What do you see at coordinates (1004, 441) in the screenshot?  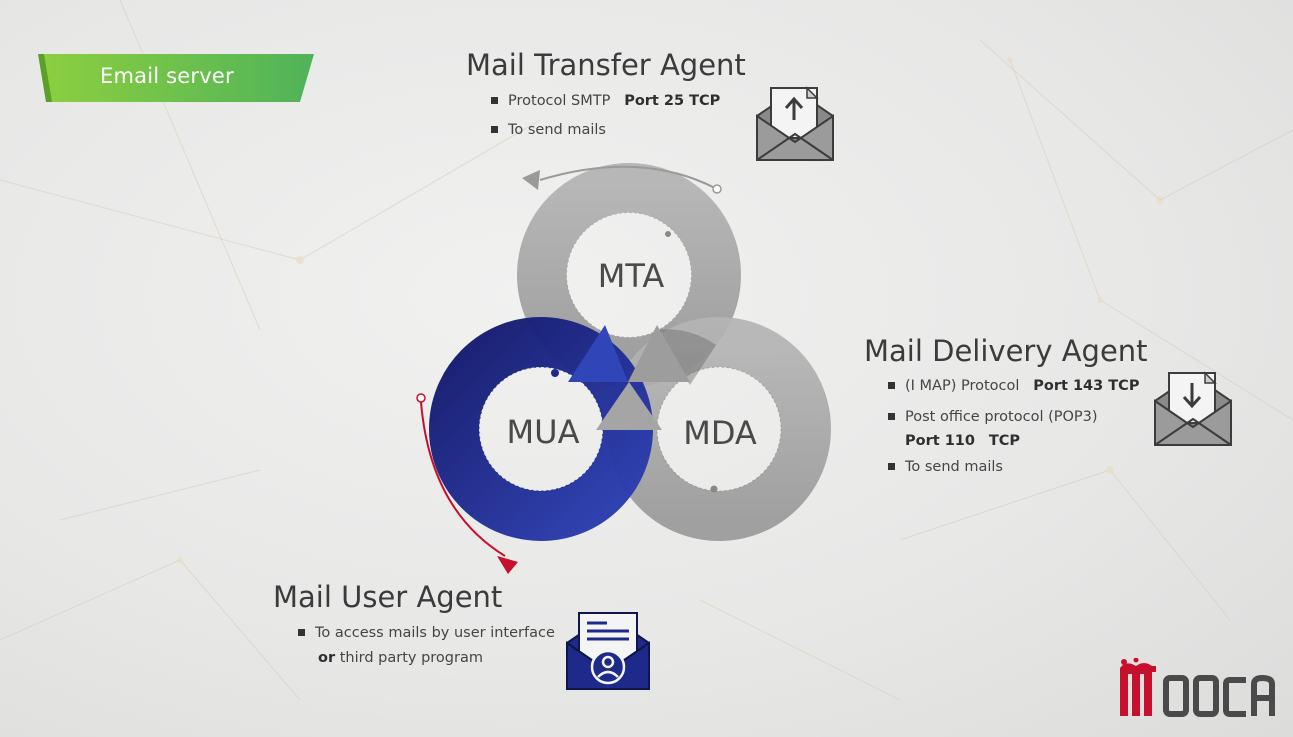 I see `mda-pop3-proto: TCP` at bounding box center [1004, 441].